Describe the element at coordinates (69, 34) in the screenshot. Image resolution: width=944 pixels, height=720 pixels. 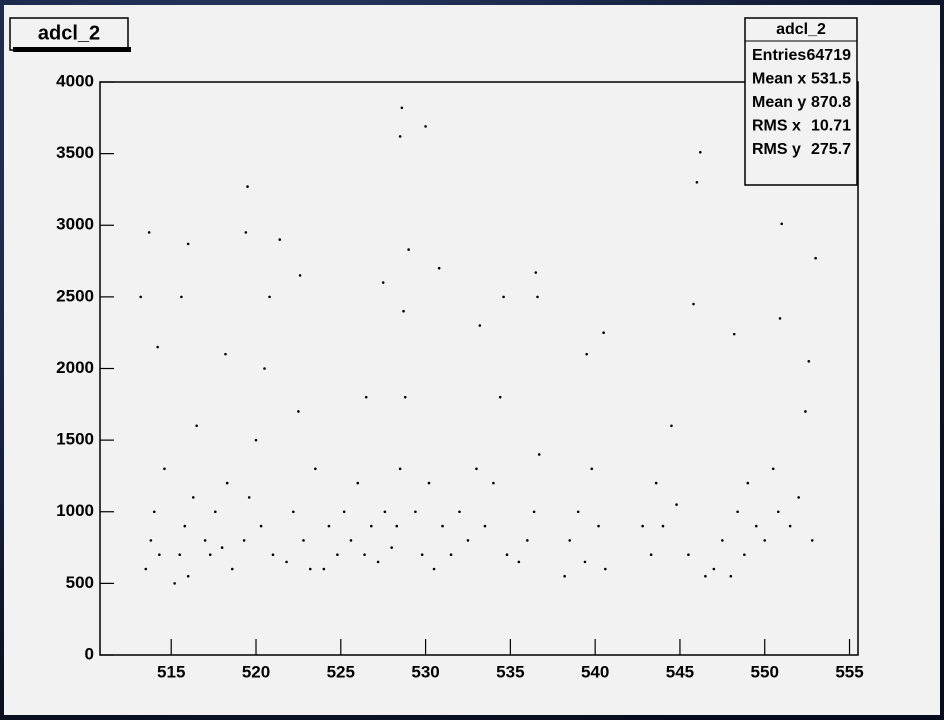
I see `title-box` at that location.